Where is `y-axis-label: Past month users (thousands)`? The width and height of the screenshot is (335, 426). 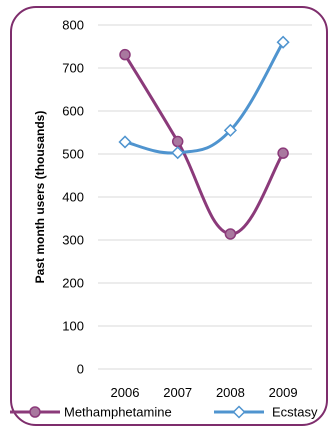 y-axis-label: Past month users (thousands) is located at coordinates (40, 197).